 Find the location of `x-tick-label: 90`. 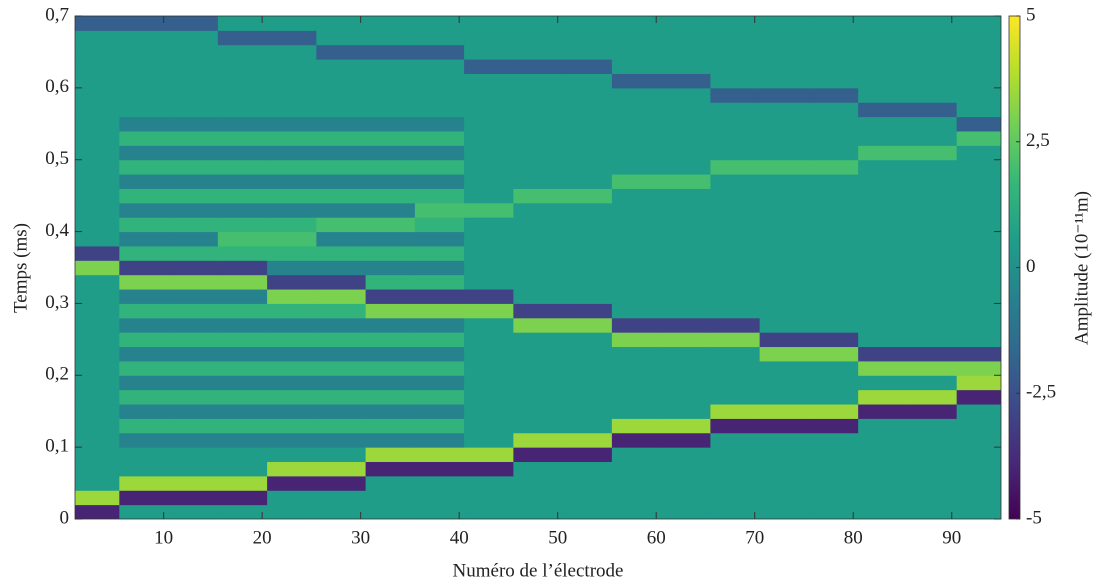

x-tick-label: 90 is located at coordinates (951, 537).